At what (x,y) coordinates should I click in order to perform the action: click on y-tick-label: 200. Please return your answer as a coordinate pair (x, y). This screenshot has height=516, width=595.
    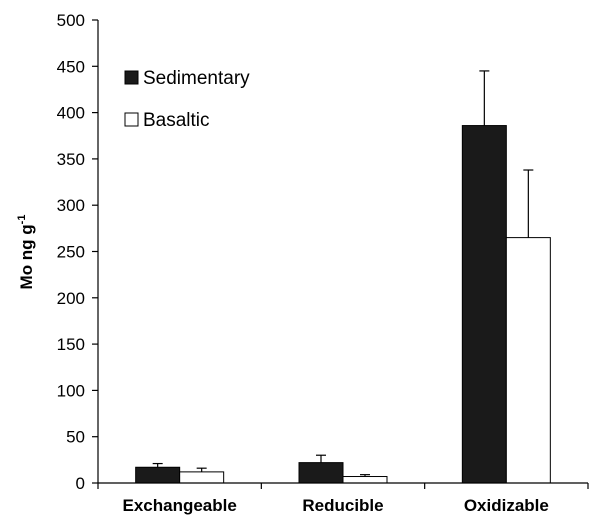
    Looking at the image, I should click on (71, 298).